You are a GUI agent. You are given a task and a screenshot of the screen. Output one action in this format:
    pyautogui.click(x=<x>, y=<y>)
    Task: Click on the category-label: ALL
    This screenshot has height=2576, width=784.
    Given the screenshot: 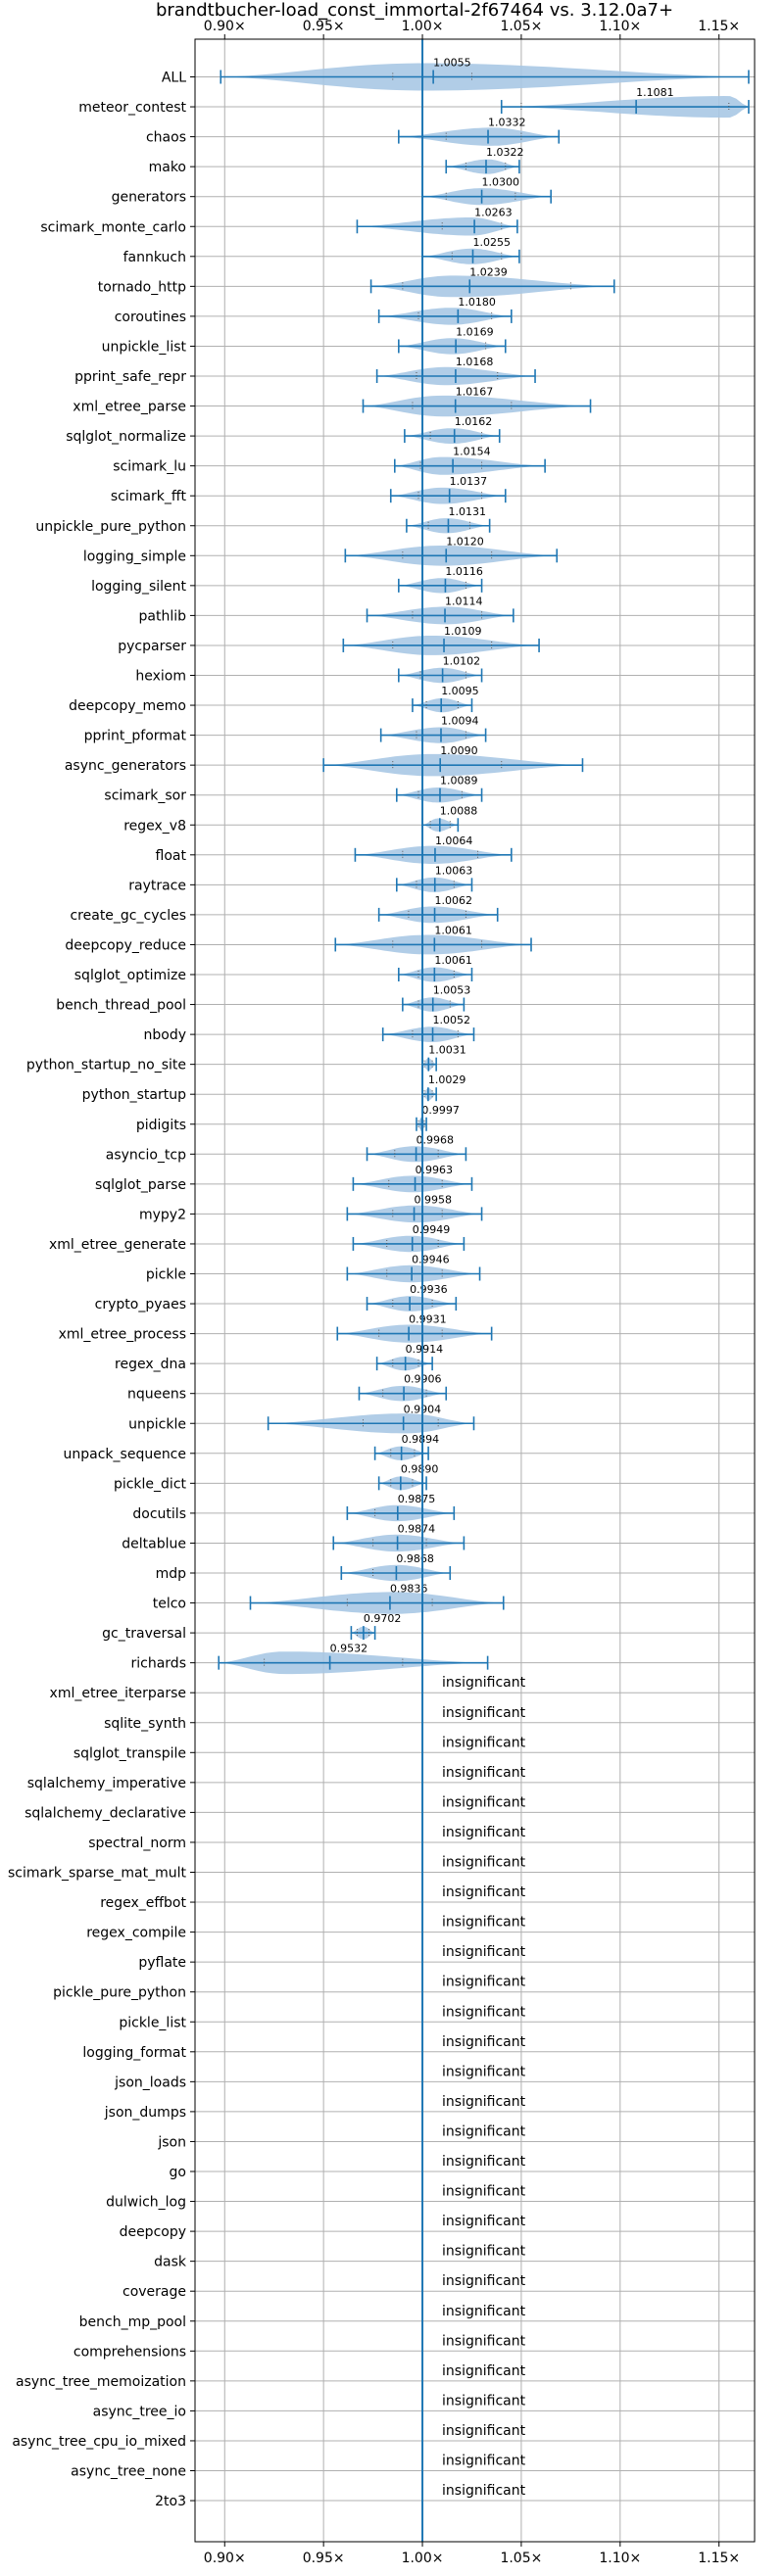 What is the action you would take?
    pyautogui.click(x=174, y=78)
    